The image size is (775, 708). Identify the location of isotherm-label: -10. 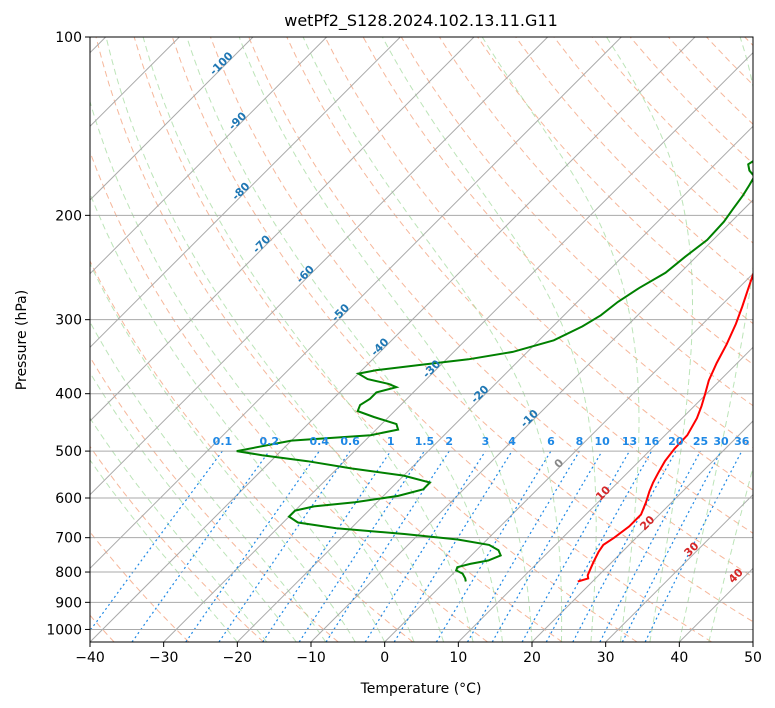
(529, 418).